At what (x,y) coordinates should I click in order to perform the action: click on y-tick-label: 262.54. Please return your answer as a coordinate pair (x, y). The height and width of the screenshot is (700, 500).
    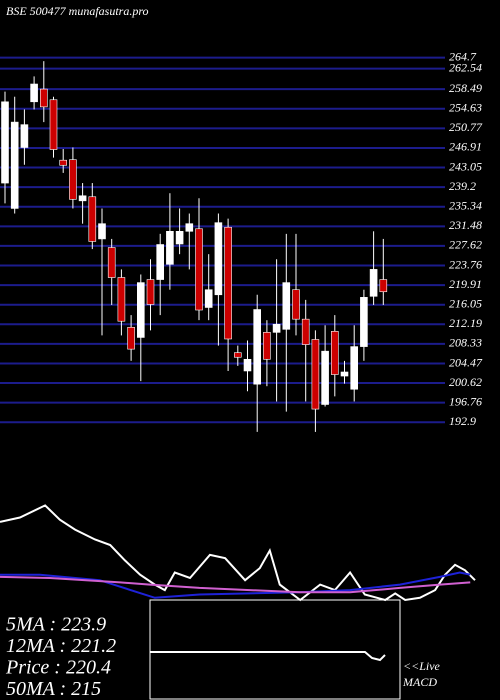
    Looking at the image, I should click on (465, 67).